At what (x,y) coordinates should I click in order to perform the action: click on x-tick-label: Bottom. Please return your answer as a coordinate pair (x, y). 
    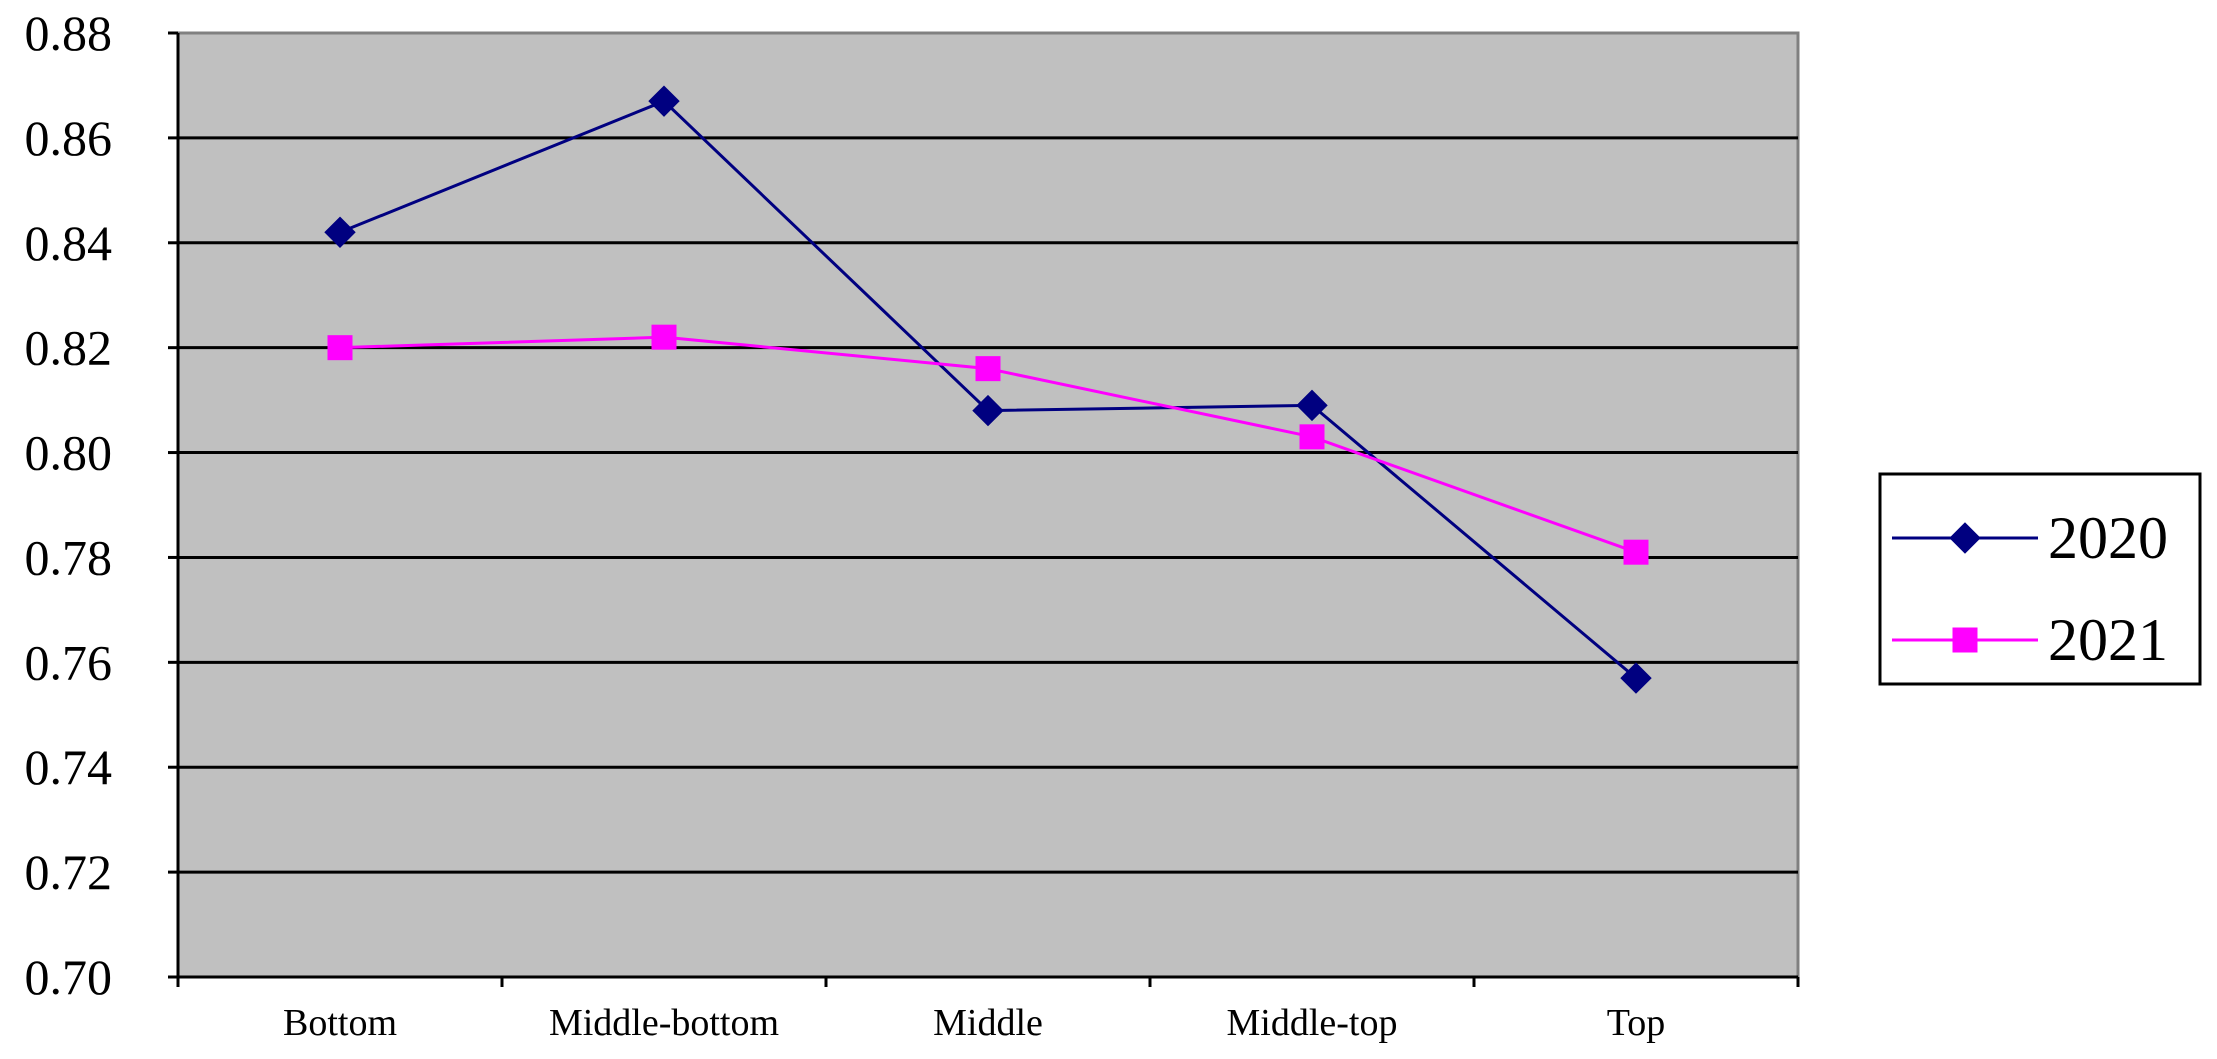
    Looking at the image, I should click on (340, 1023).